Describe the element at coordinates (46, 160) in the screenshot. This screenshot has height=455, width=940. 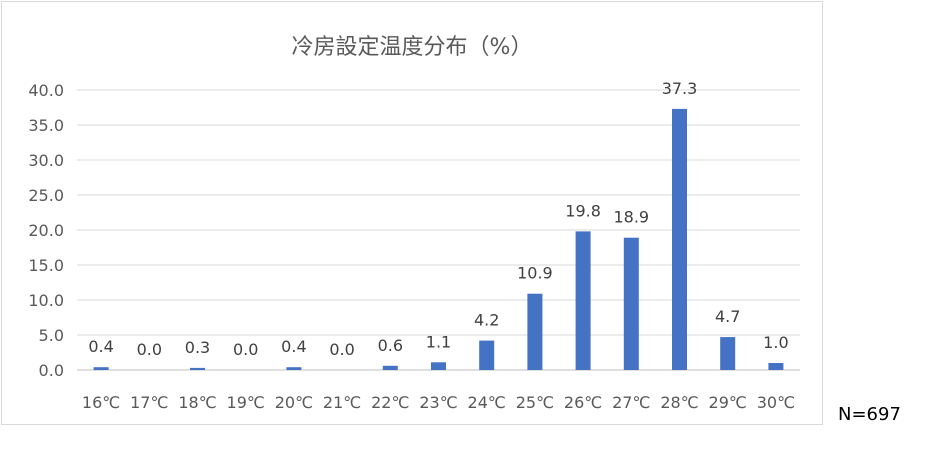
I see `y-tick-label: 30.0` at that location.